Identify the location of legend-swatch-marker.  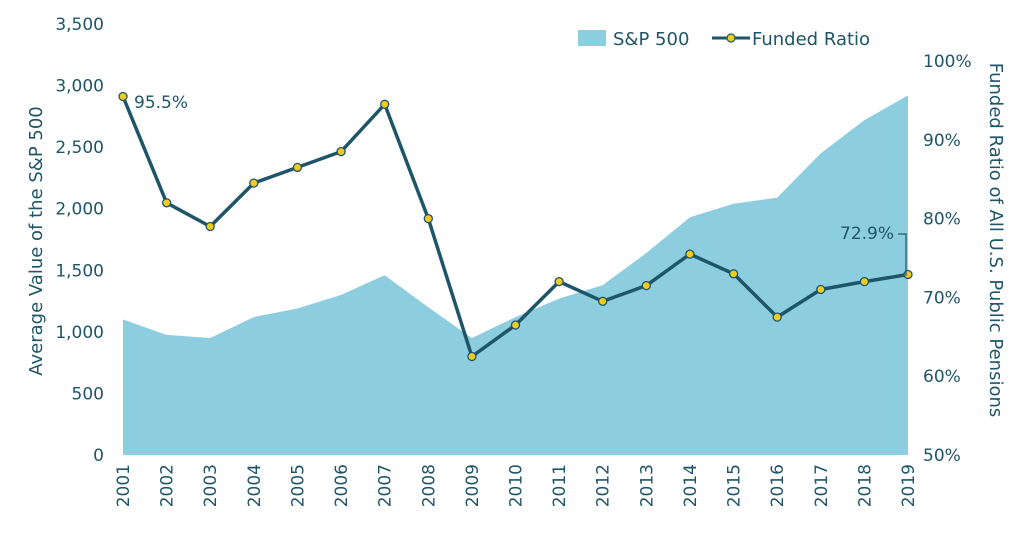
(731, 38).